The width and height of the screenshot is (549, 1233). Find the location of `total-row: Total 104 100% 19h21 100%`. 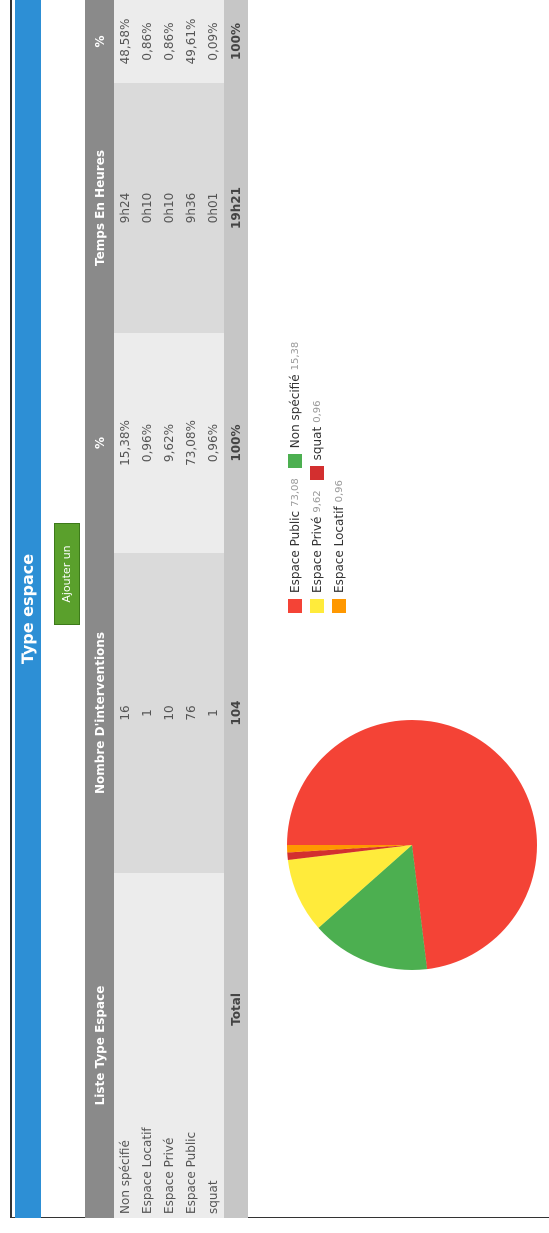

total-row: Total 104 100% 19h21 100% is located at coordinates (236, 609).